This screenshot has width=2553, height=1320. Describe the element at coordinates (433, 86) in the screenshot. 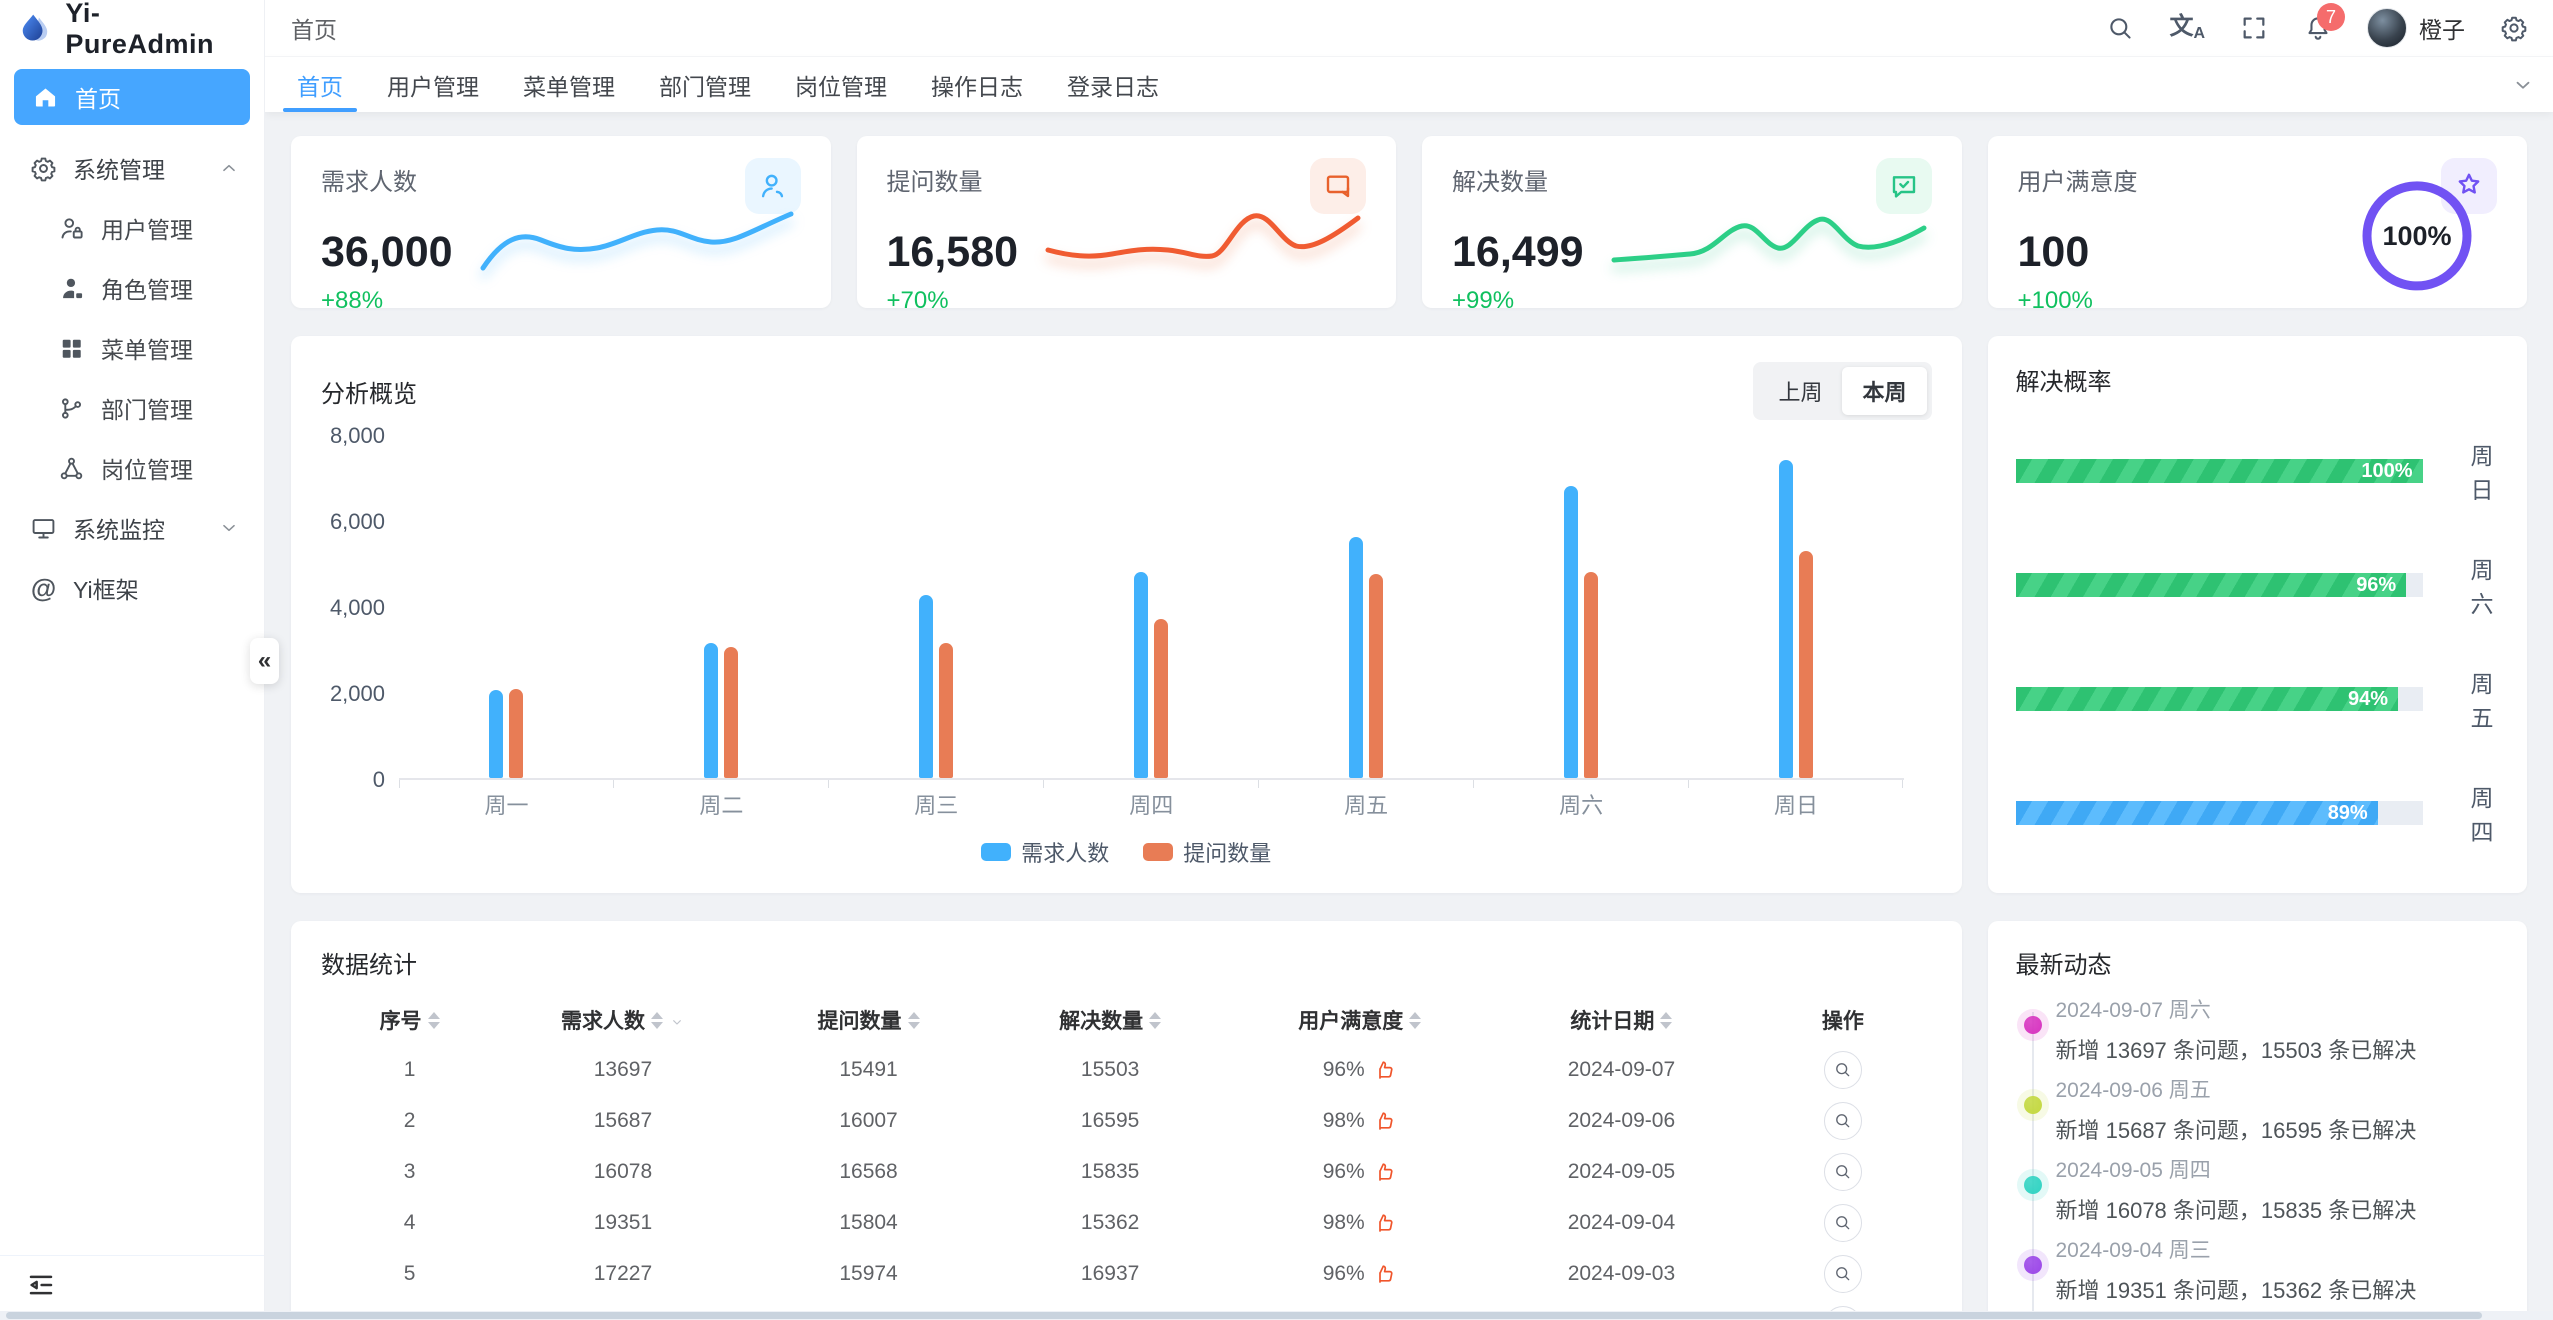

I see `tab-item: 用户管理` at that location.